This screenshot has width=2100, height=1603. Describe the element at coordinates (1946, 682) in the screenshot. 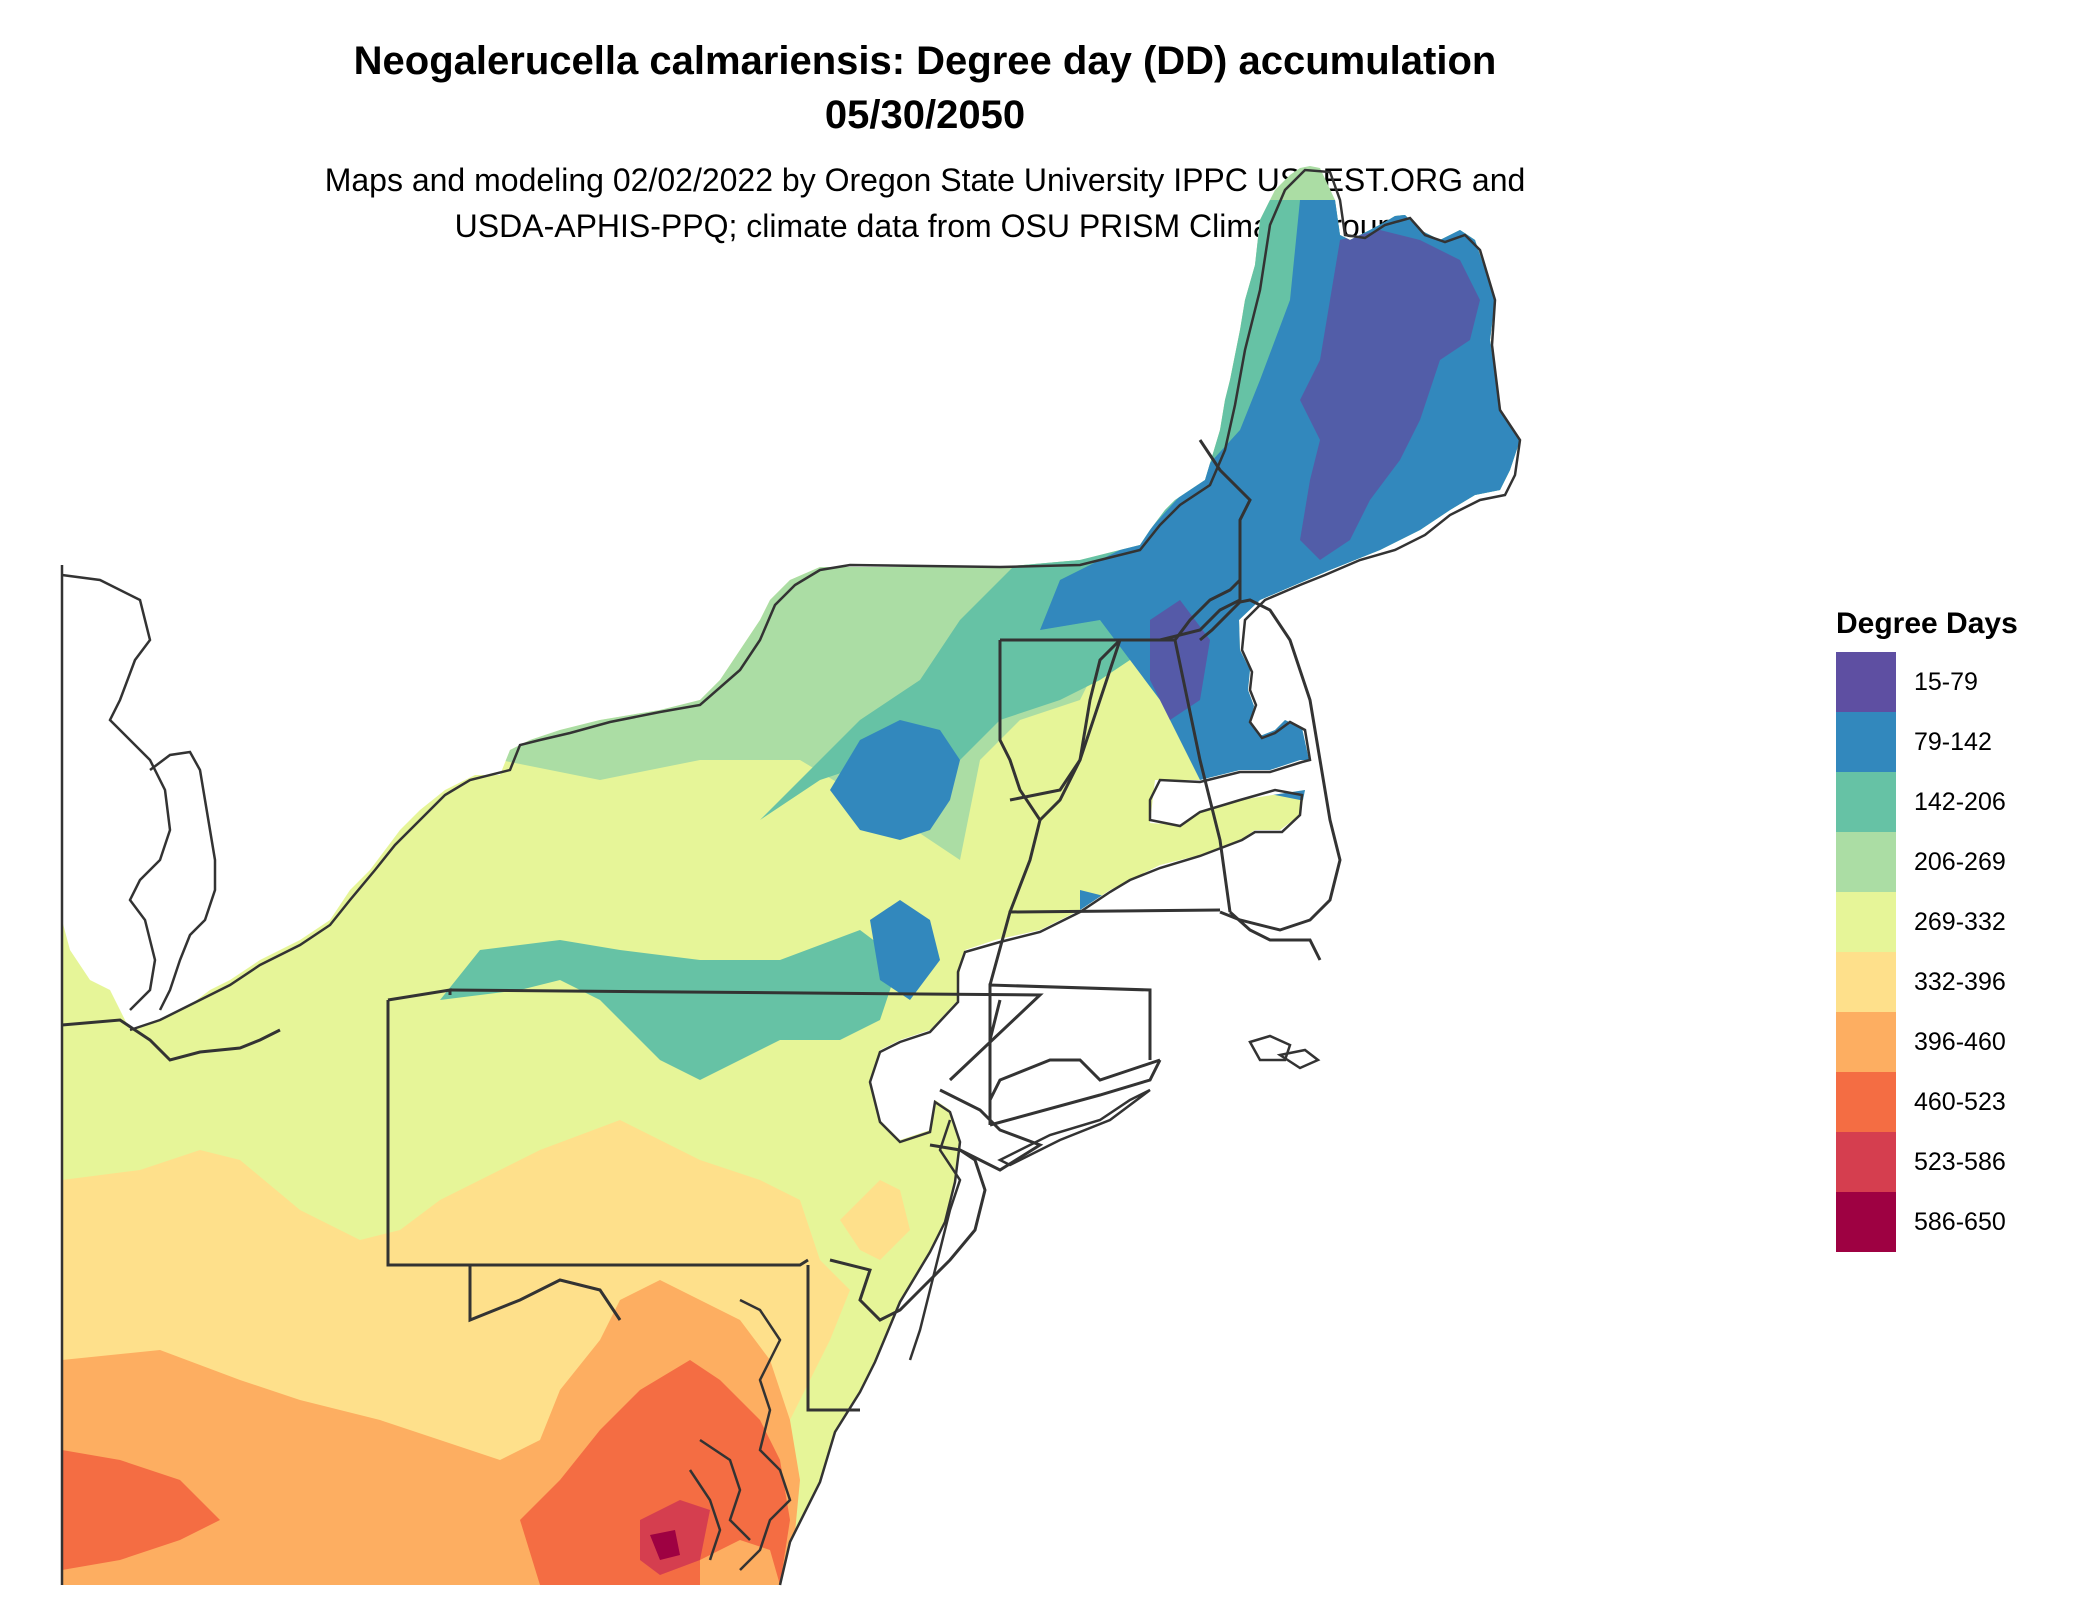

I see `legend-label: 15-79` at that location.